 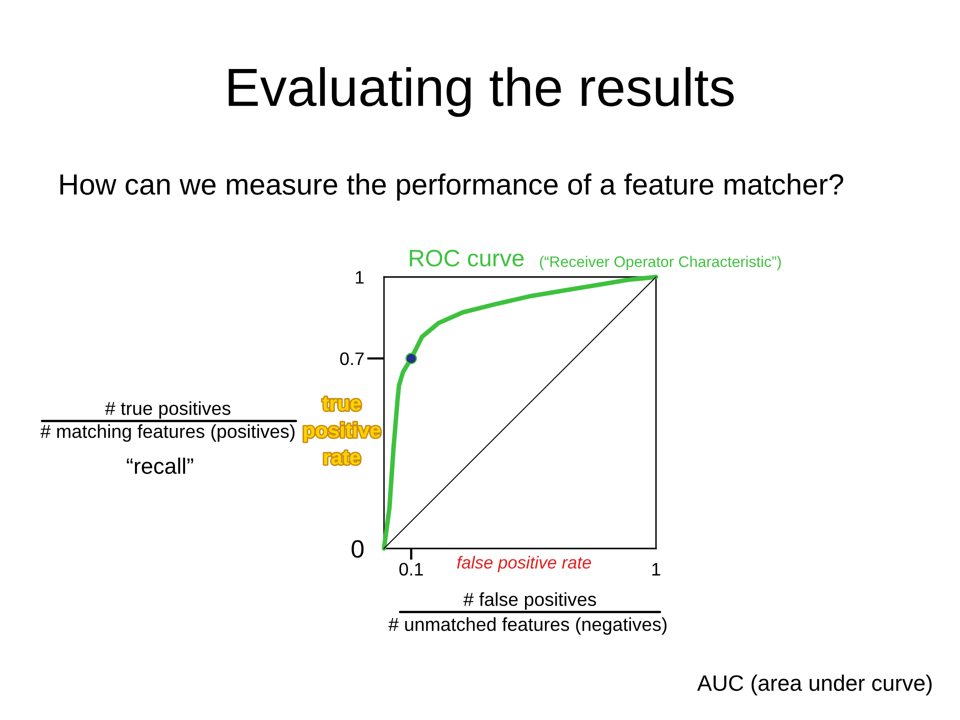 I want to click on y-axis-title: true positive rate, so click(x=342, y=430).